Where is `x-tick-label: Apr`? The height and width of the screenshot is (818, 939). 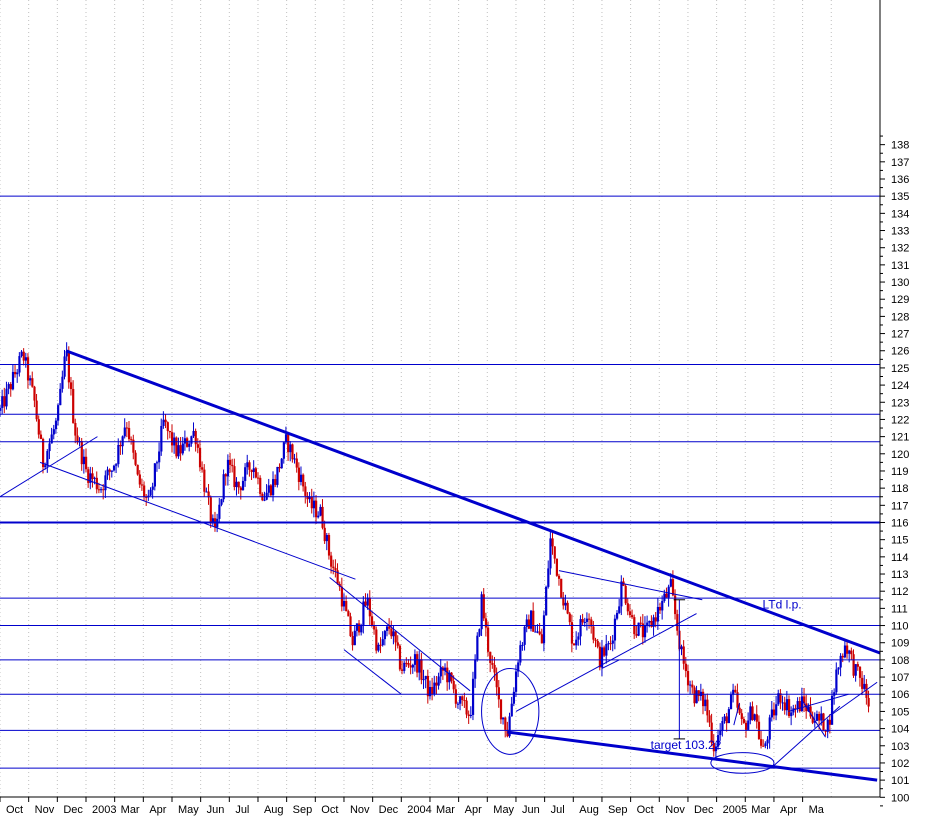 x-tick-label: Apr is located at coordinates (157, 810).